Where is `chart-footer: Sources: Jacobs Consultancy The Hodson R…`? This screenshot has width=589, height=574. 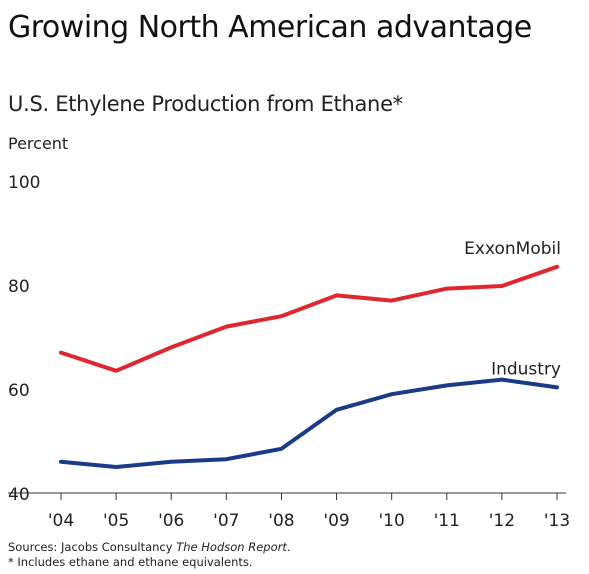 chart-footer: Sources: Jacobs Consultancy The Hodson R… is located at coordinates (149, 555).